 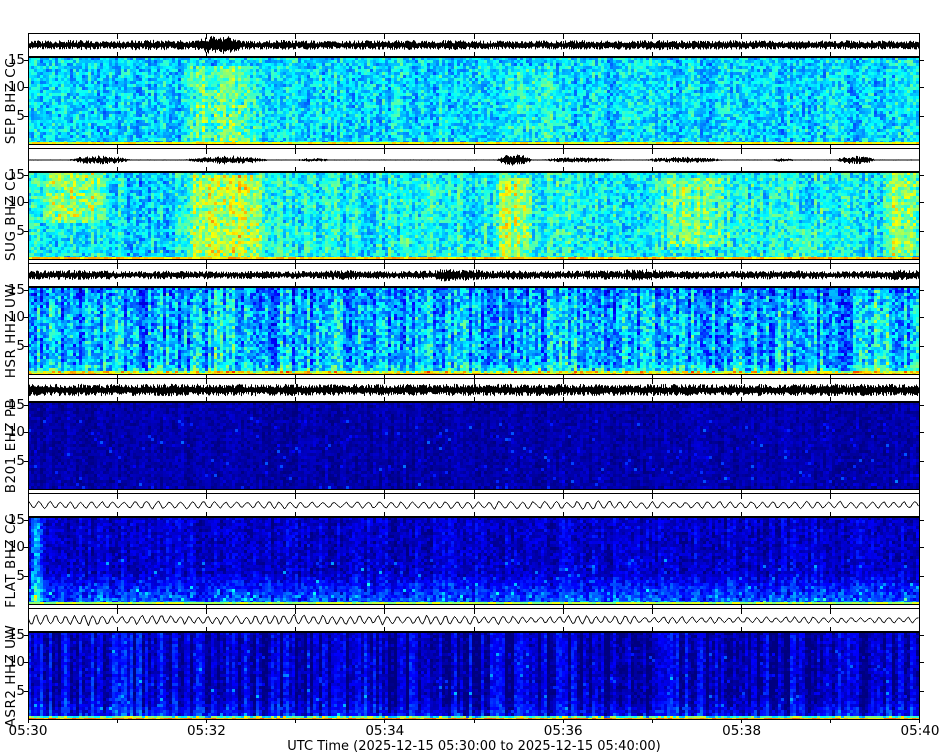 I want to click on time-tick-label: 05:36, so click(x=563, y=731).